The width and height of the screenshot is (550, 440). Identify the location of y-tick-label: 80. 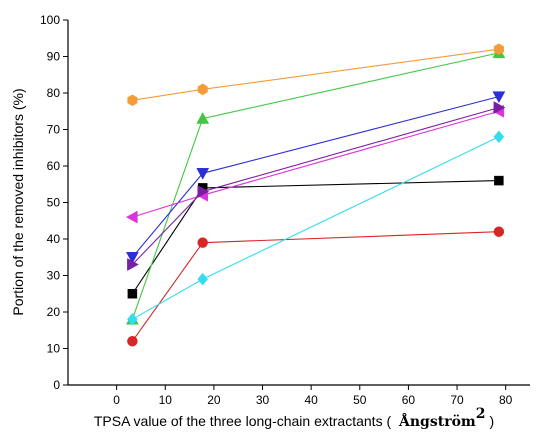
(54, 93).